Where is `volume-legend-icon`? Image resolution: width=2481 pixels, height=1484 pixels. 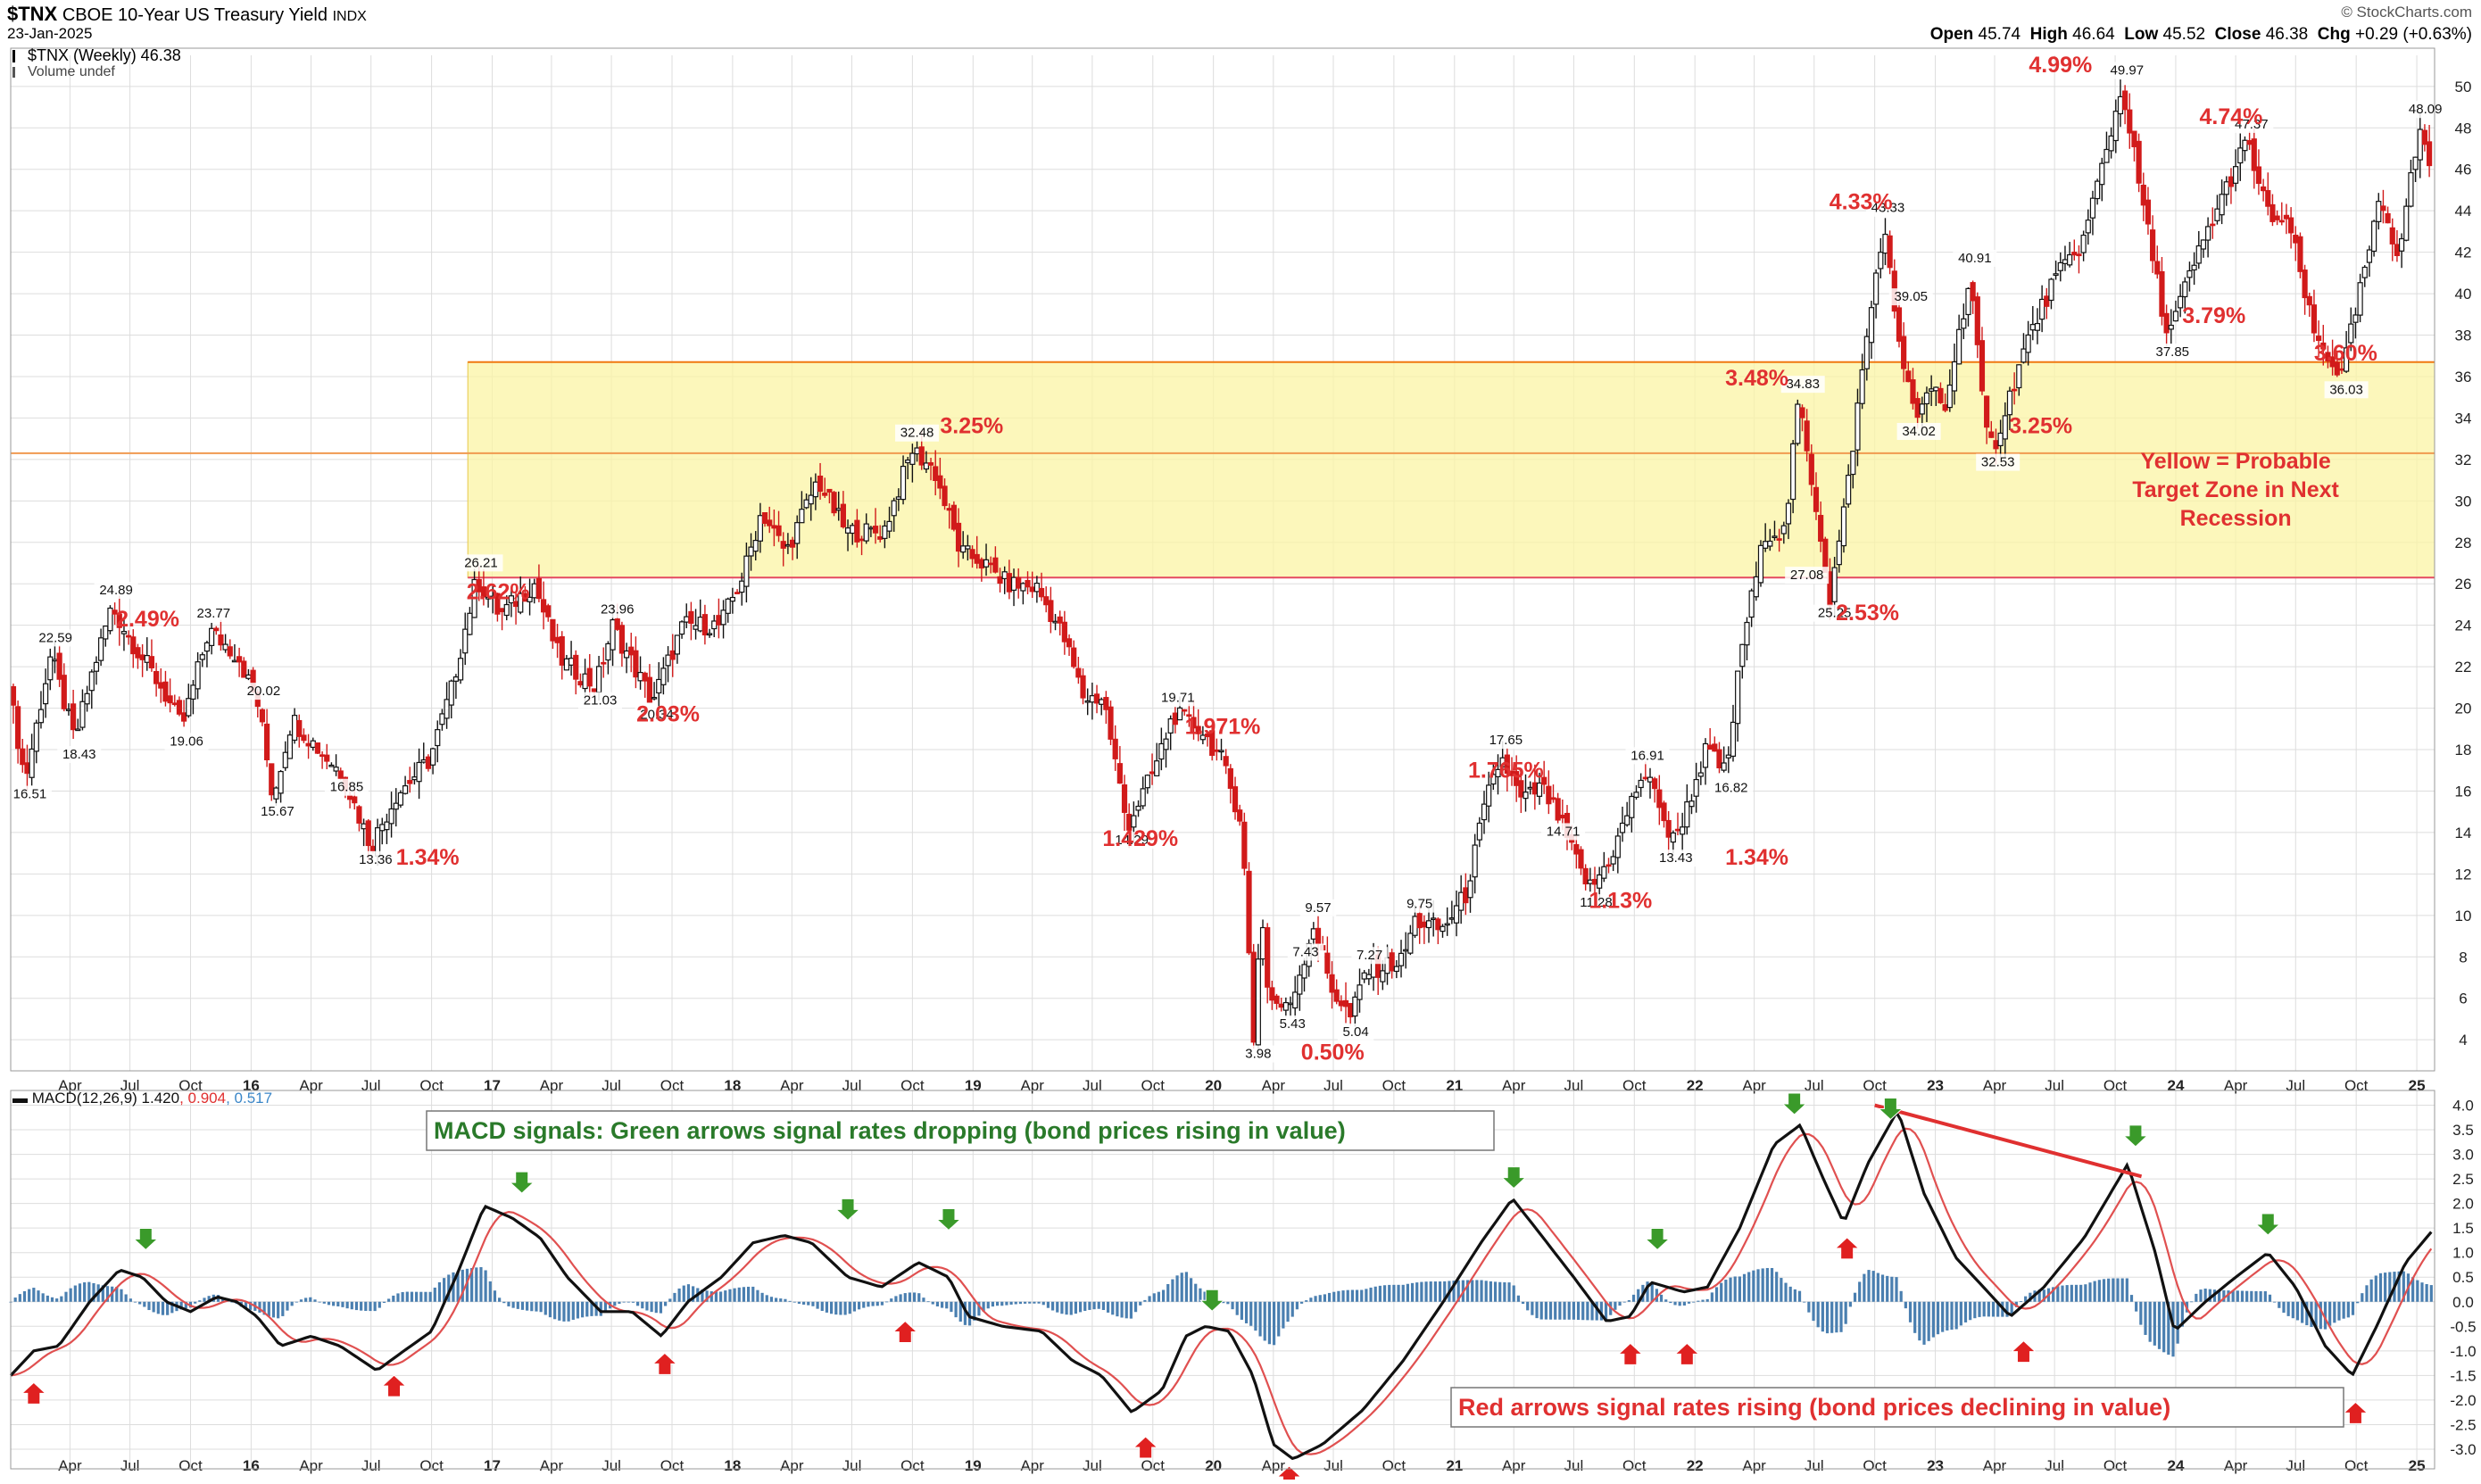
volume-legend-icon is located at coordinates (18, 72).